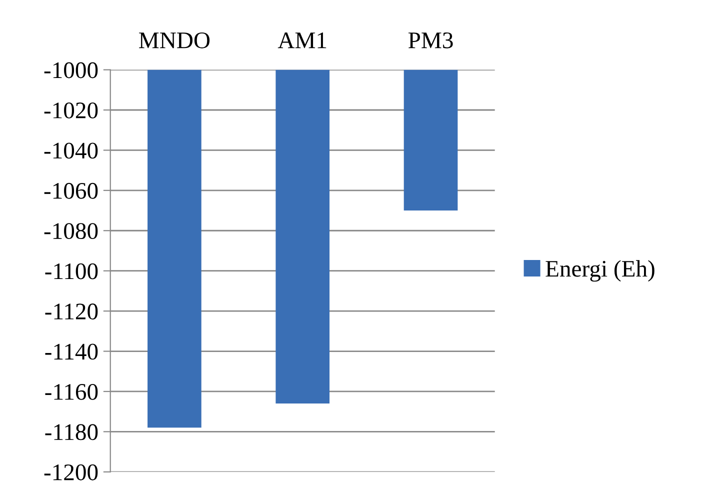  Describe the element at coordinates (71, 352) in the screenshot. I see `y-tick-label: -1140` at that location.